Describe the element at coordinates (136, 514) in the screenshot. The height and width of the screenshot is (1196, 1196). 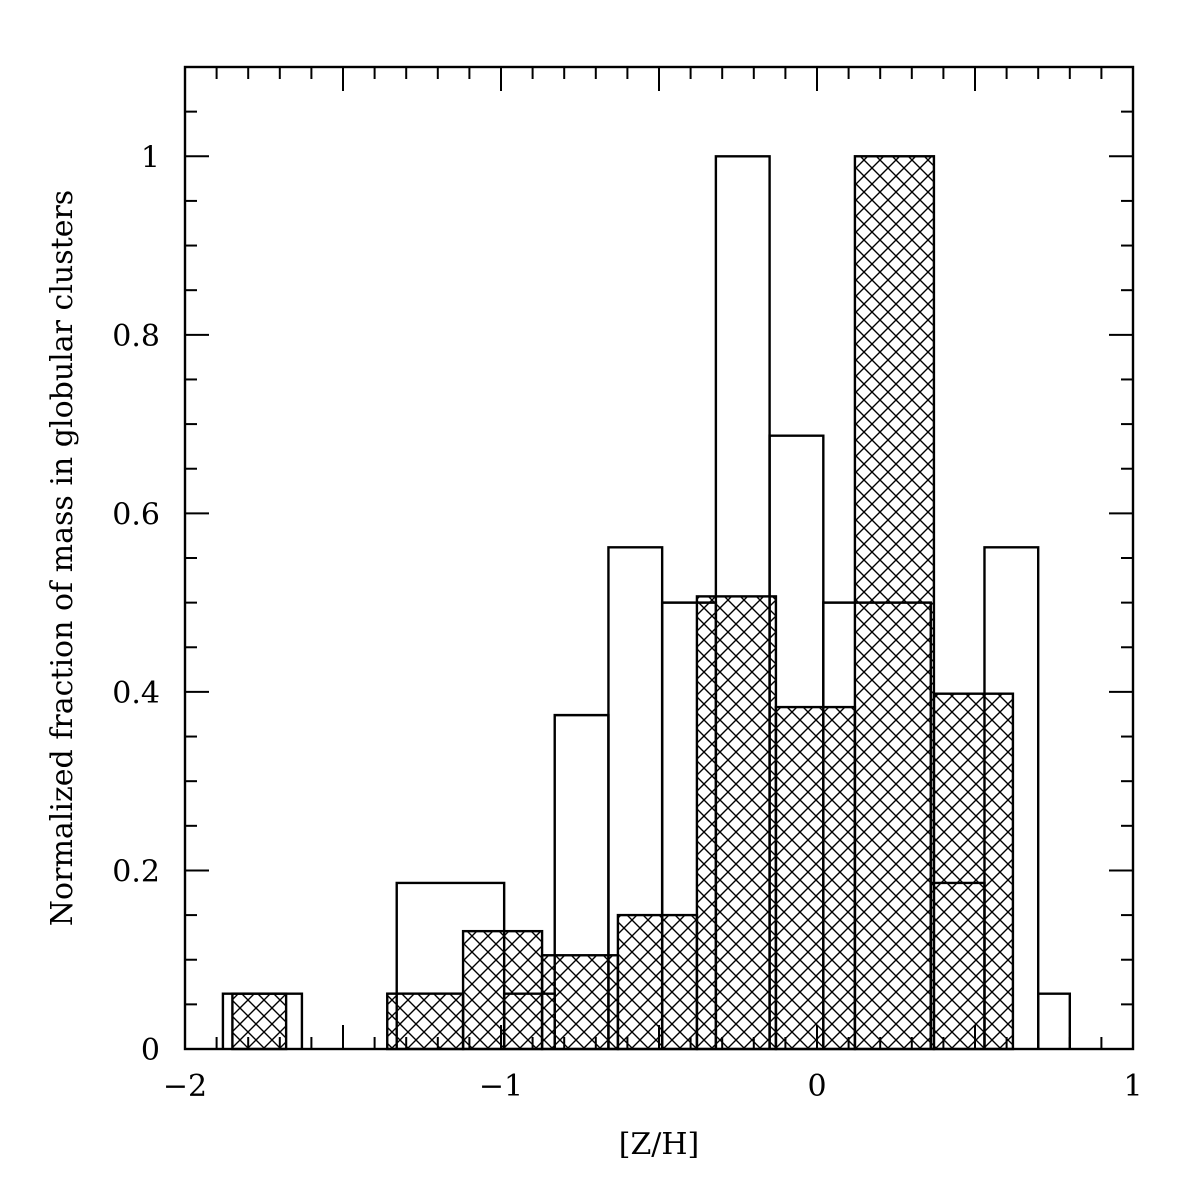
I see `y-tick-label: 0.6` at that location.